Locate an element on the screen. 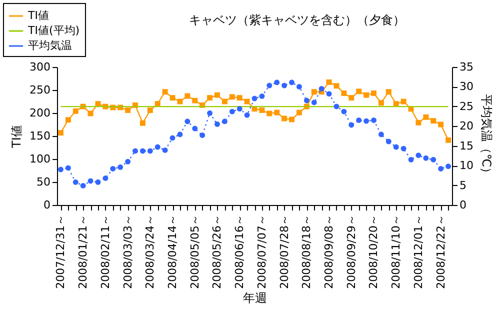  x-tick-label: 2007/12/31～ is located at coordinates (61, 251).